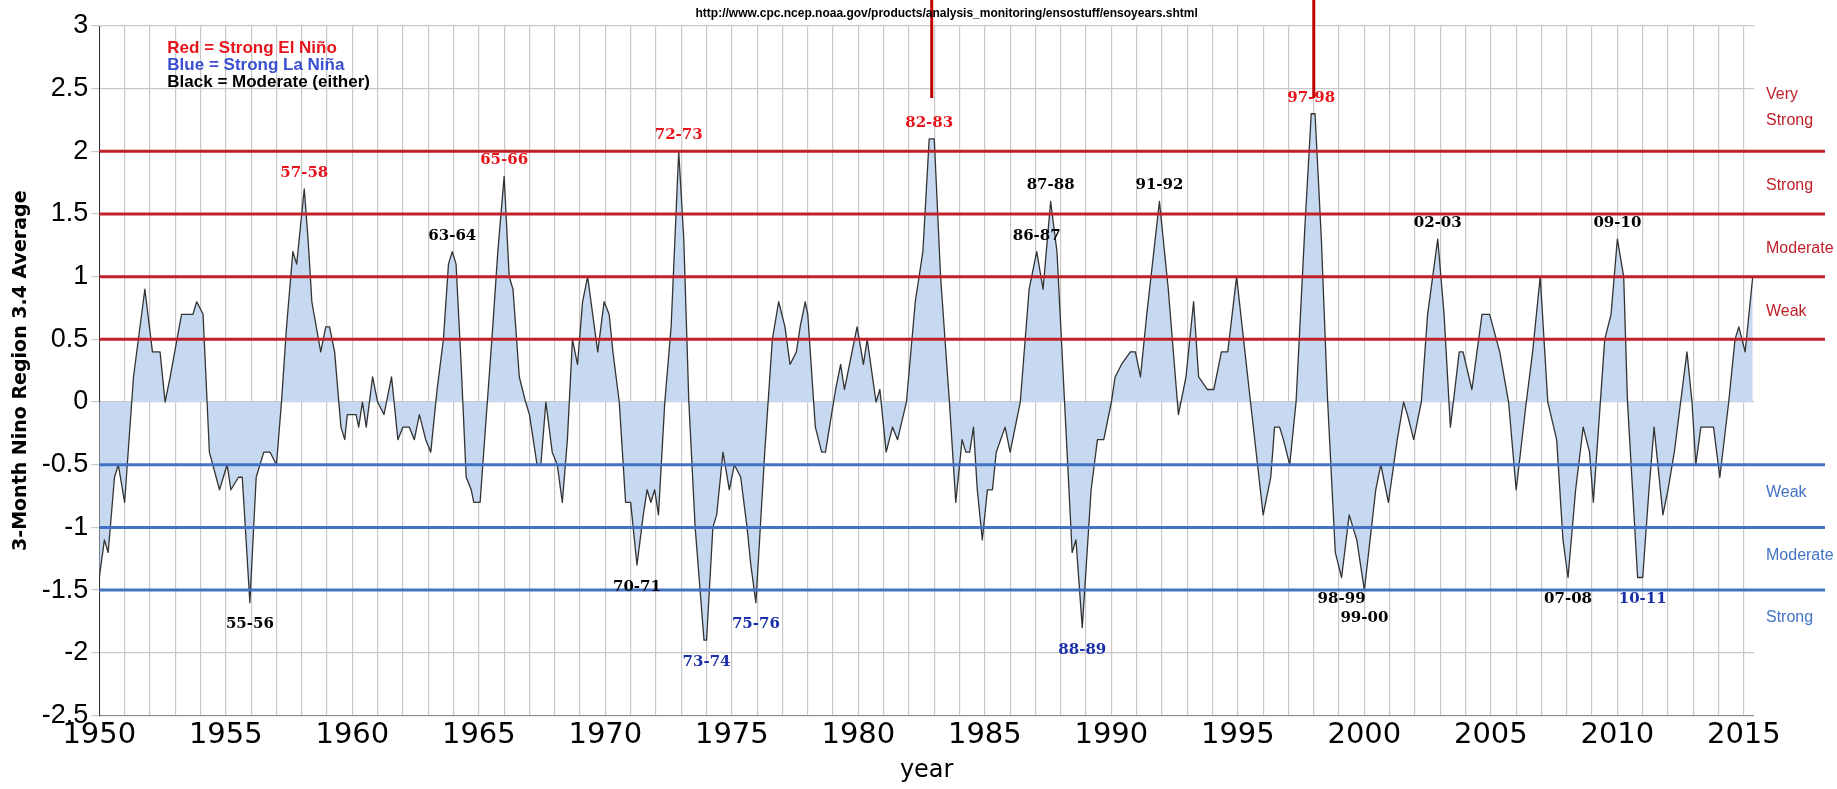 The width and height of the screenshot is (1837, 789). I want to click on y-tick-label: -1.5, so click(65, 588).